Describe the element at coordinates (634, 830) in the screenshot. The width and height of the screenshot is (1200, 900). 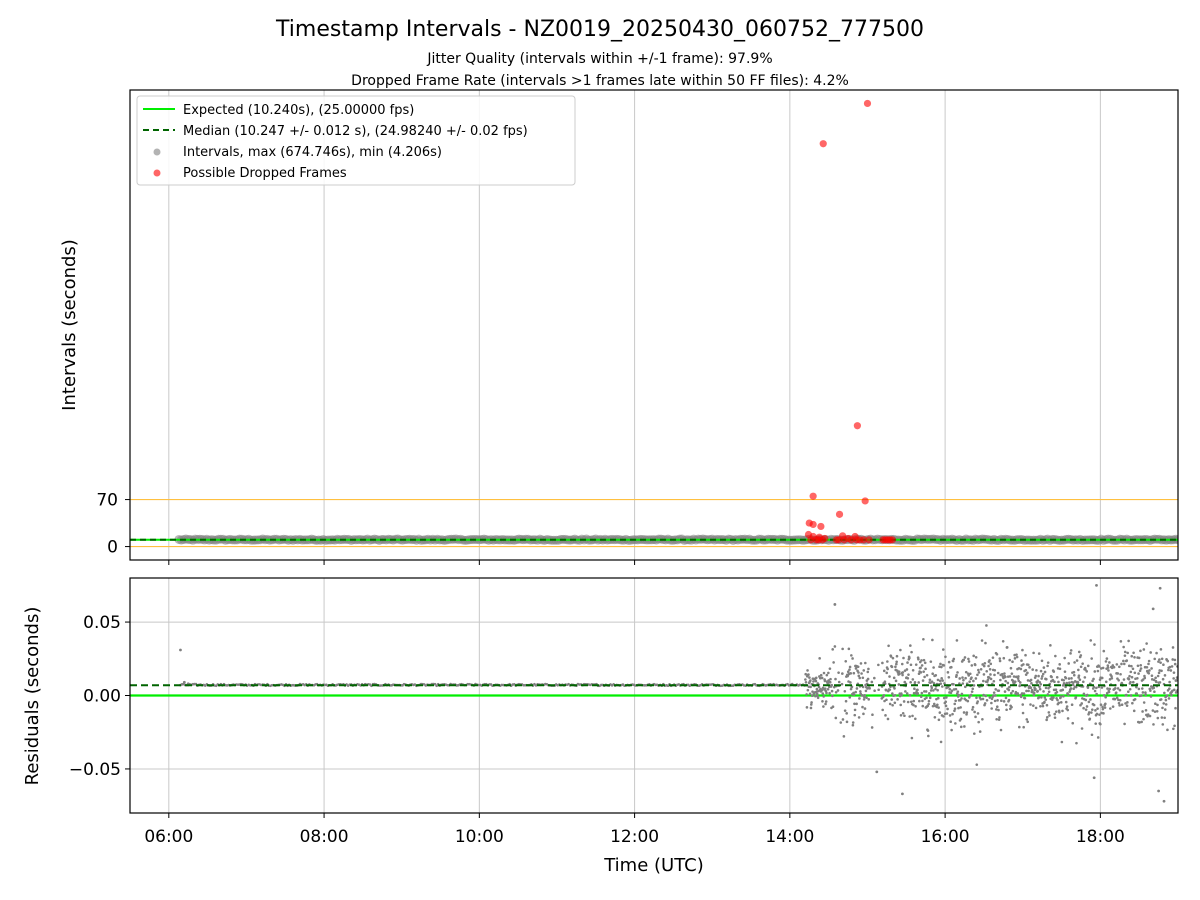
I see `residuals-x-ticks: 06:00 08:00 10:00 12:00 14:00 16:00 18:00` at that location.